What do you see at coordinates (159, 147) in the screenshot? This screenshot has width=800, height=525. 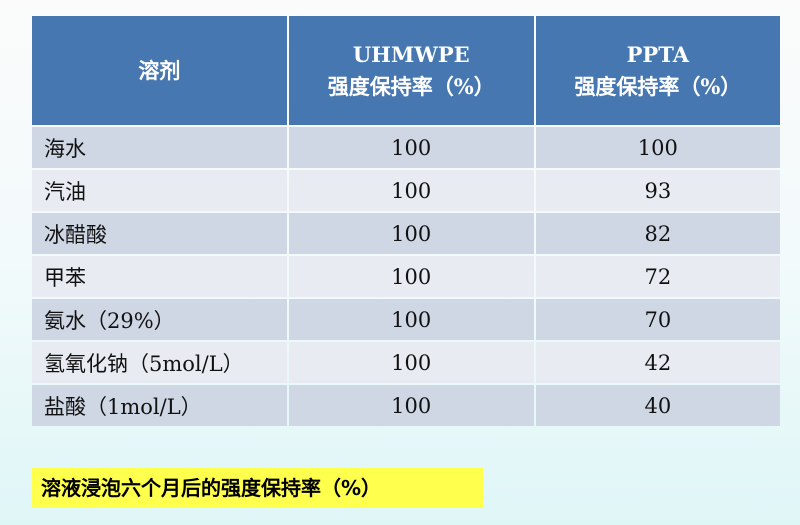 I see `cell-solvent: 海水` at bounding box center [159, 147].